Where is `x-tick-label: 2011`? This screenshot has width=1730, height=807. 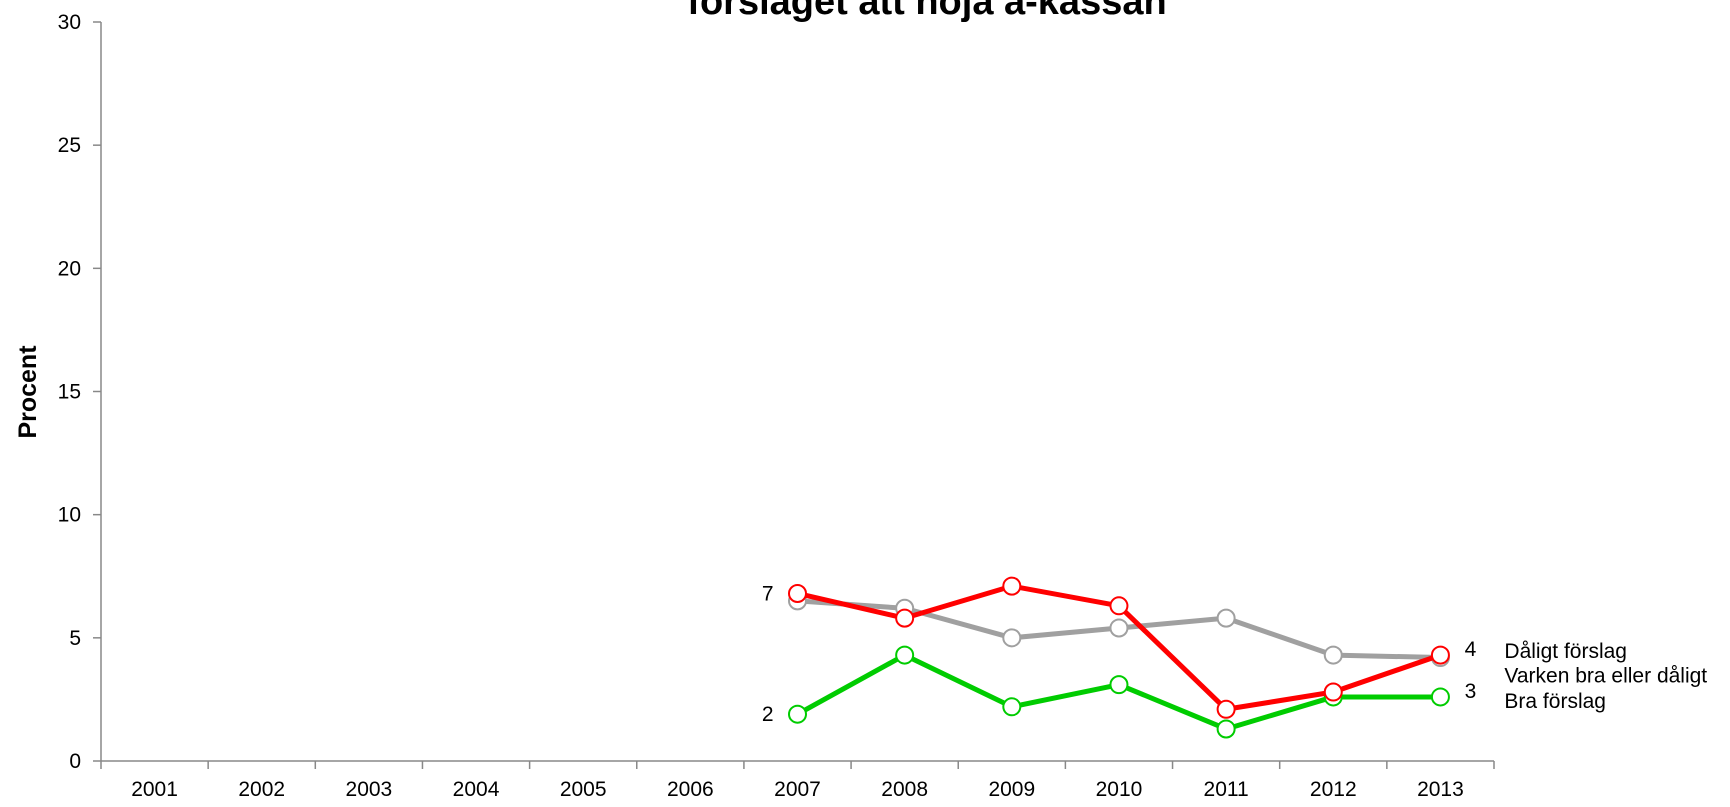
x-tick-label: 2011 is located at coordinates (1226, 789).